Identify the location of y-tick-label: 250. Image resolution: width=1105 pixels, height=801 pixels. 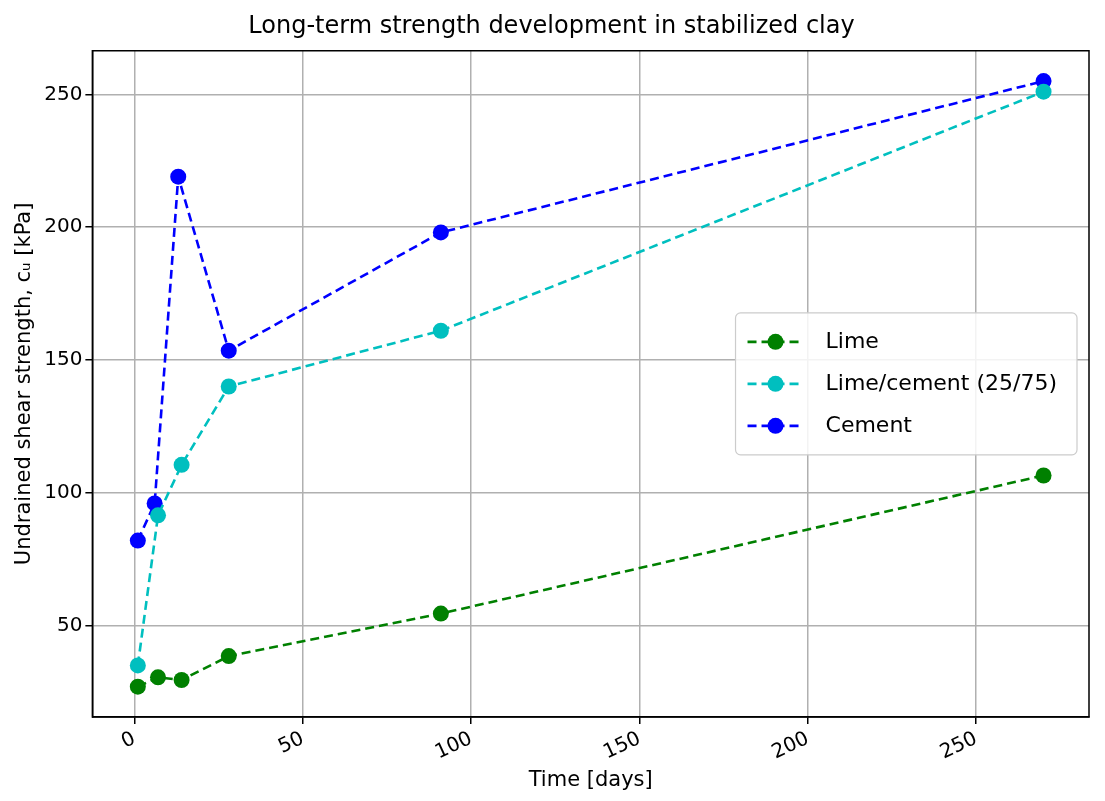
(63, 92).